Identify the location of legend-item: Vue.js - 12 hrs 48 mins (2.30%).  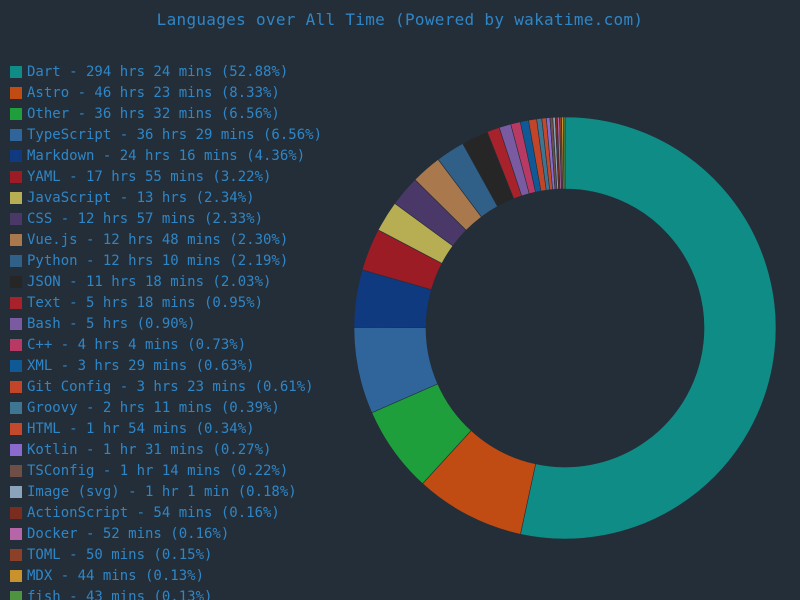
(175, 240).